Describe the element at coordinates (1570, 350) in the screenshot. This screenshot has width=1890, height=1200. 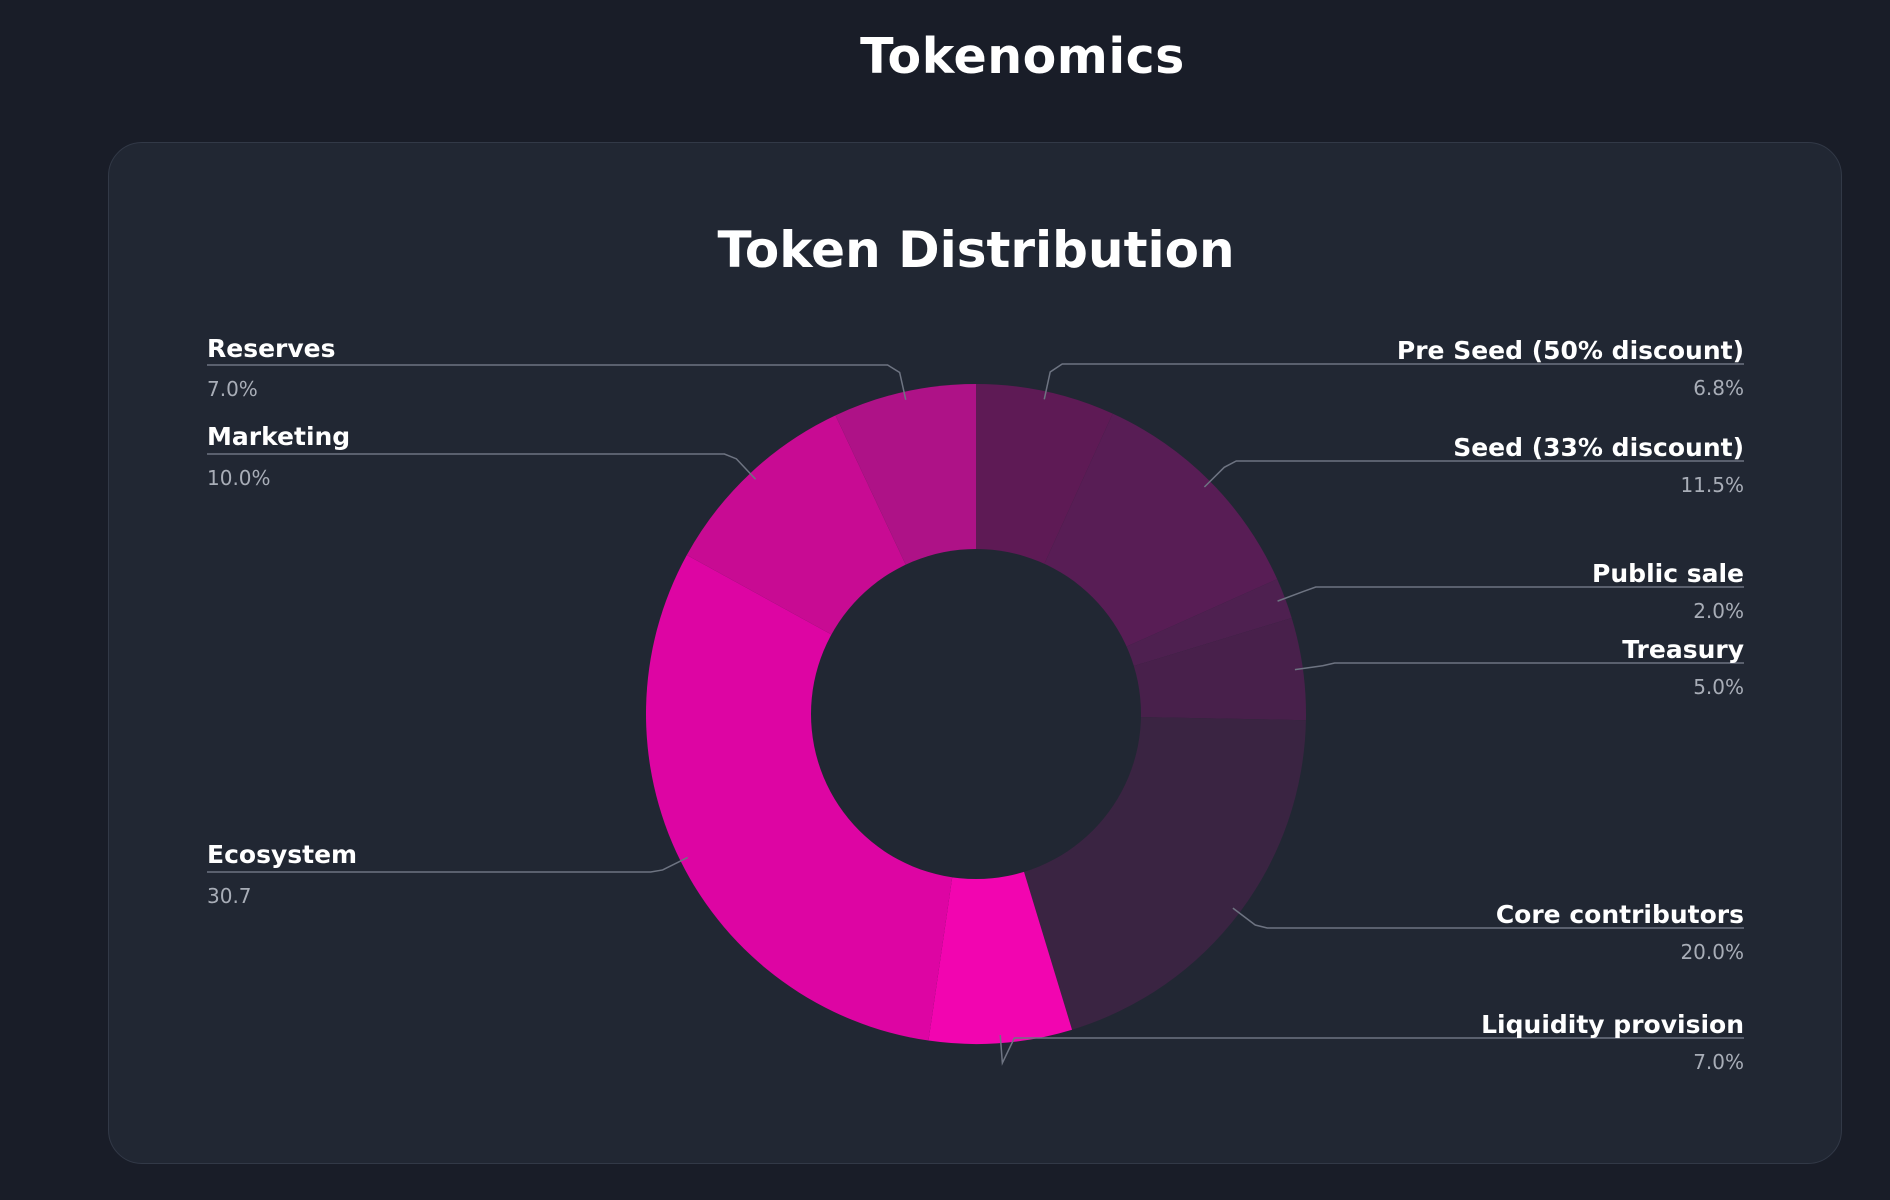
I see `label-name-pre-seed-50-discount: Pre Seed (50% discount)` at that location.